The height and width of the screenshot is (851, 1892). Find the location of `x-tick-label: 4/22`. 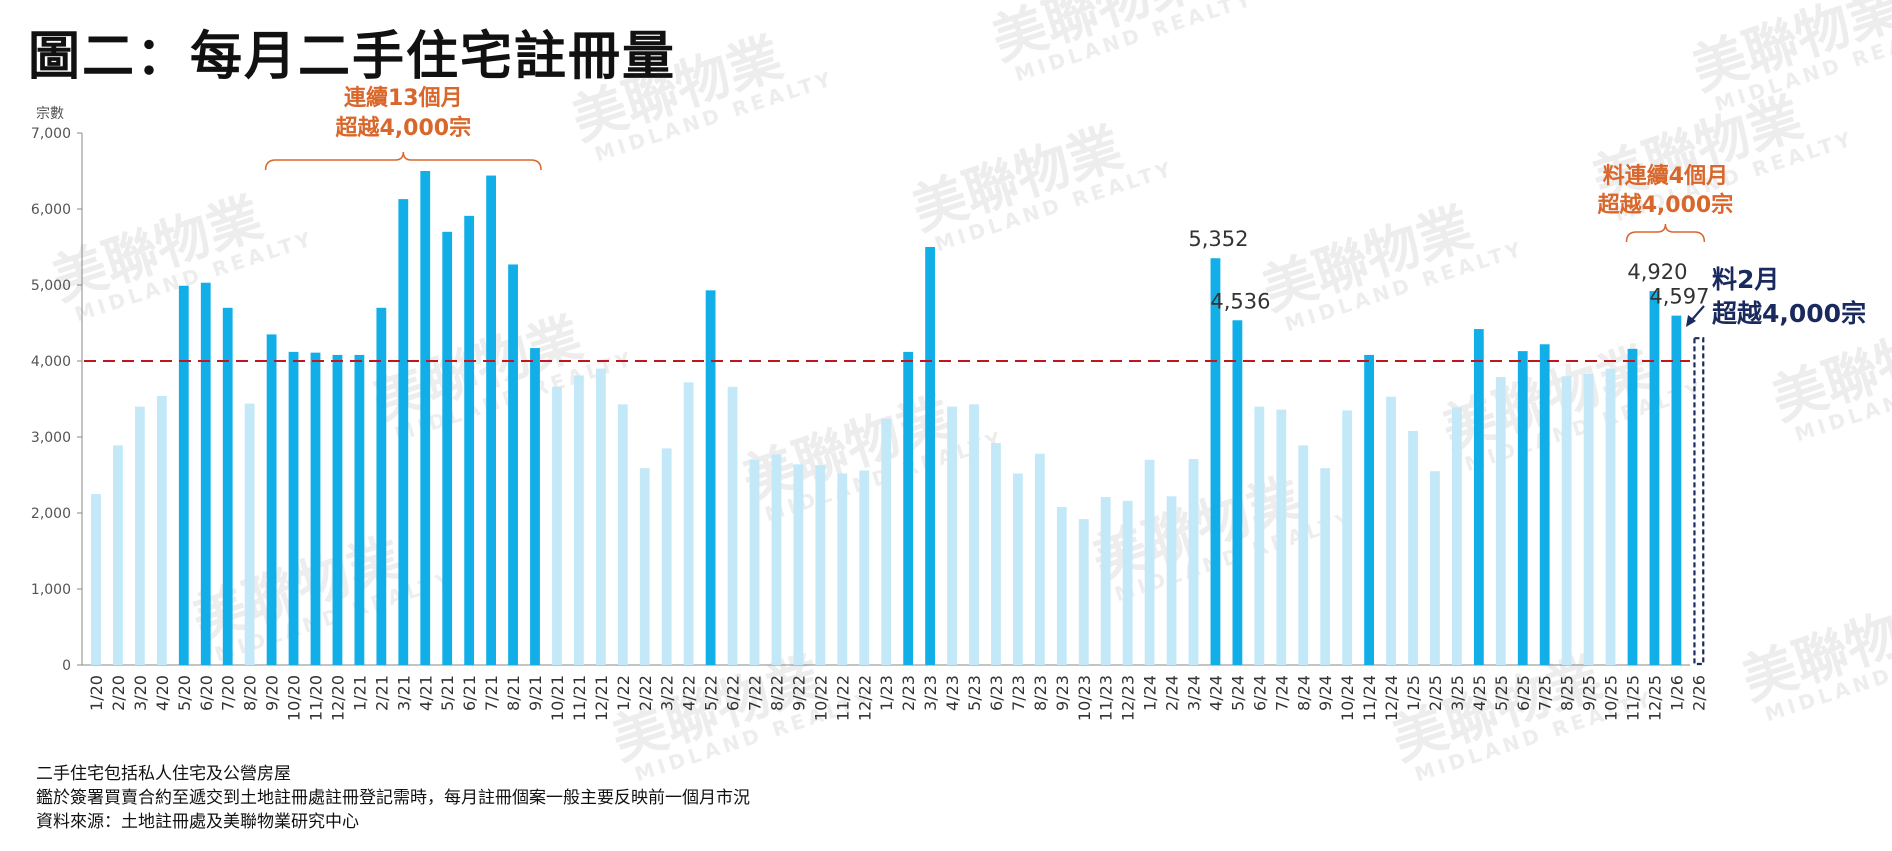

x-tick-label: 4/22 is located at coordinates (689, 693).